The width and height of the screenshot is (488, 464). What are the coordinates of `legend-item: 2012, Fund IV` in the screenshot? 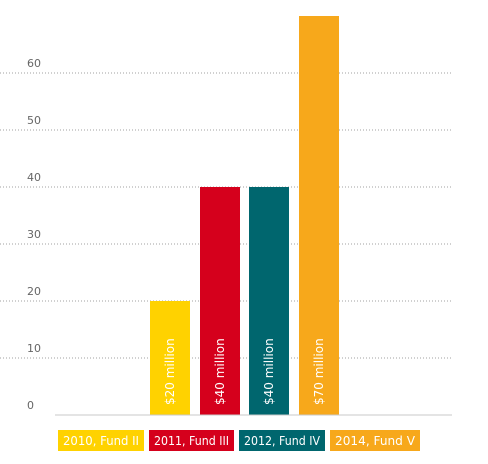 It's located at (282, 440).